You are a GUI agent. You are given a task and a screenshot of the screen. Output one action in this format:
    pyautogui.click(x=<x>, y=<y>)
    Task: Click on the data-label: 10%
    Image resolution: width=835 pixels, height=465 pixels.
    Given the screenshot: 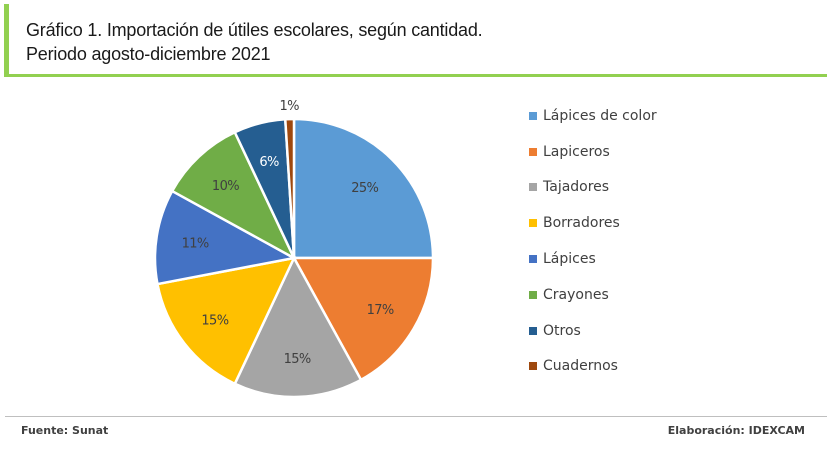 What is the action you would take?
    pyautogui.click(x=225, y=186)
    